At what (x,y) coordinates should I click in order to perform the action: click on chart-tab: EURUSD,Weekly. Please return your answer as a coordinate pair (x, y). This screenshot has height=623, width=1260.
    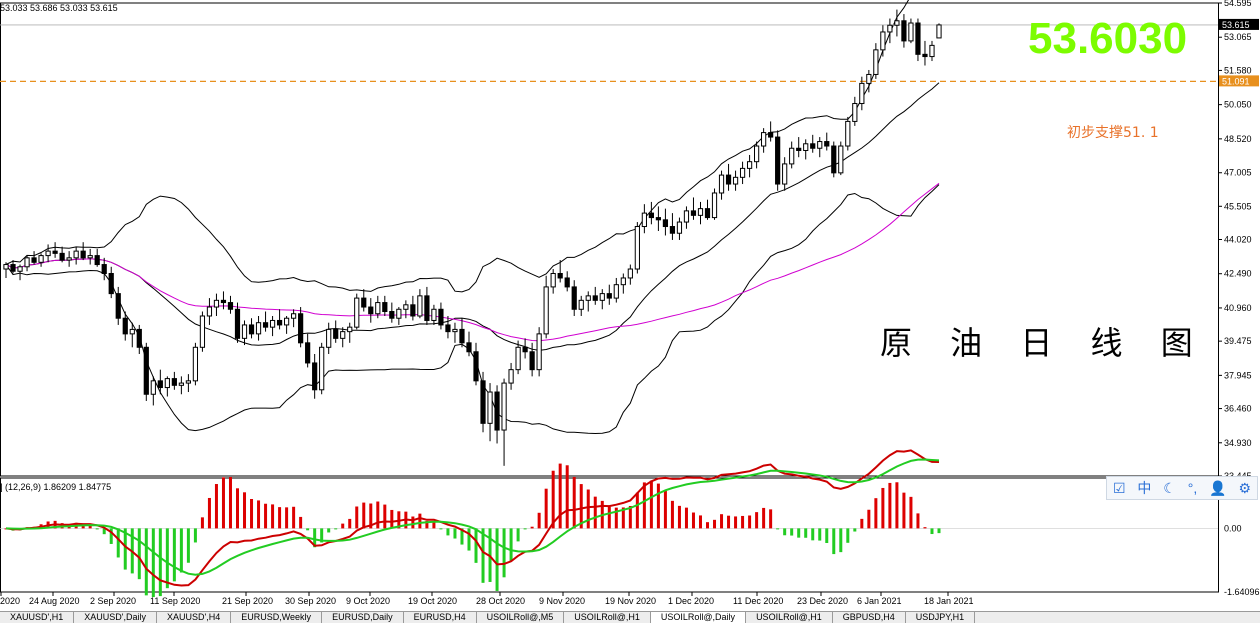
    Looking at the image, I should click on (277, 617).